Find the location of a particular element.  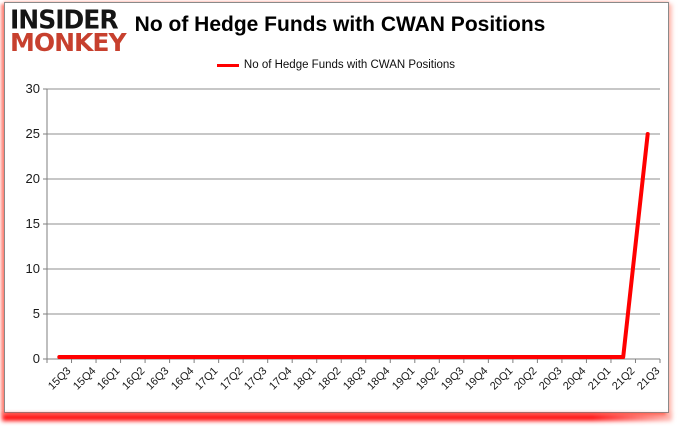

y-axis-label: 15 is located at coordinates (32, 223).